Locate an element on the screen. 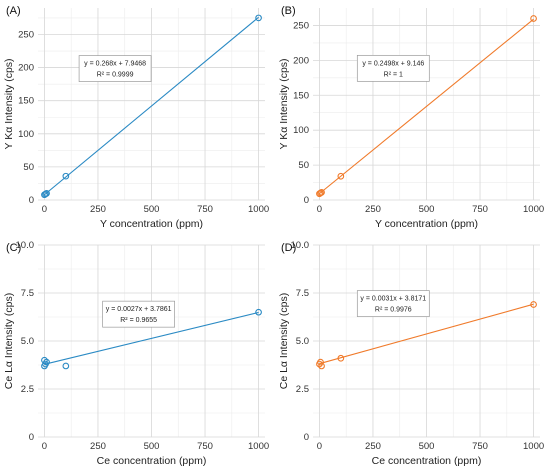 This screenshot has width=550, height=475. r-squared: R² = 0.9976 is located at coordinates (393, 310).